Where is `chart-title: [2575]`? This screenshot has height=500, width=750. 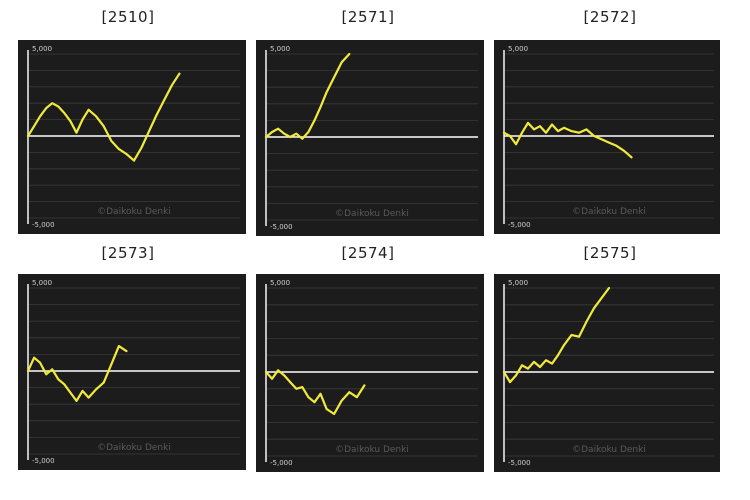
chart-title: [2575] is located at coordinates (610, 253).